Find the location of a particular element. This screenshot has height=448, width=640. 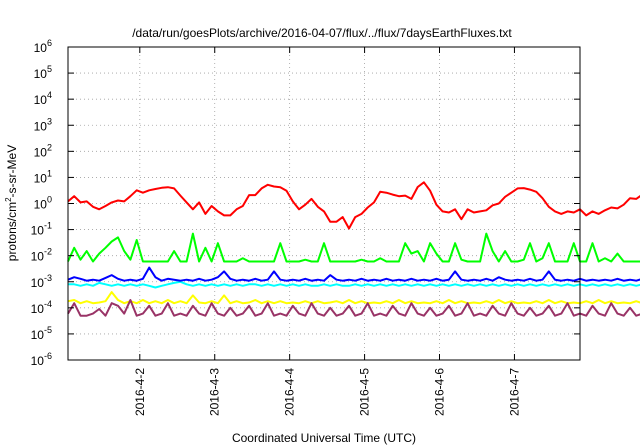

x-tick-label: 2016-4-6 is located at coordinates (440, 392).